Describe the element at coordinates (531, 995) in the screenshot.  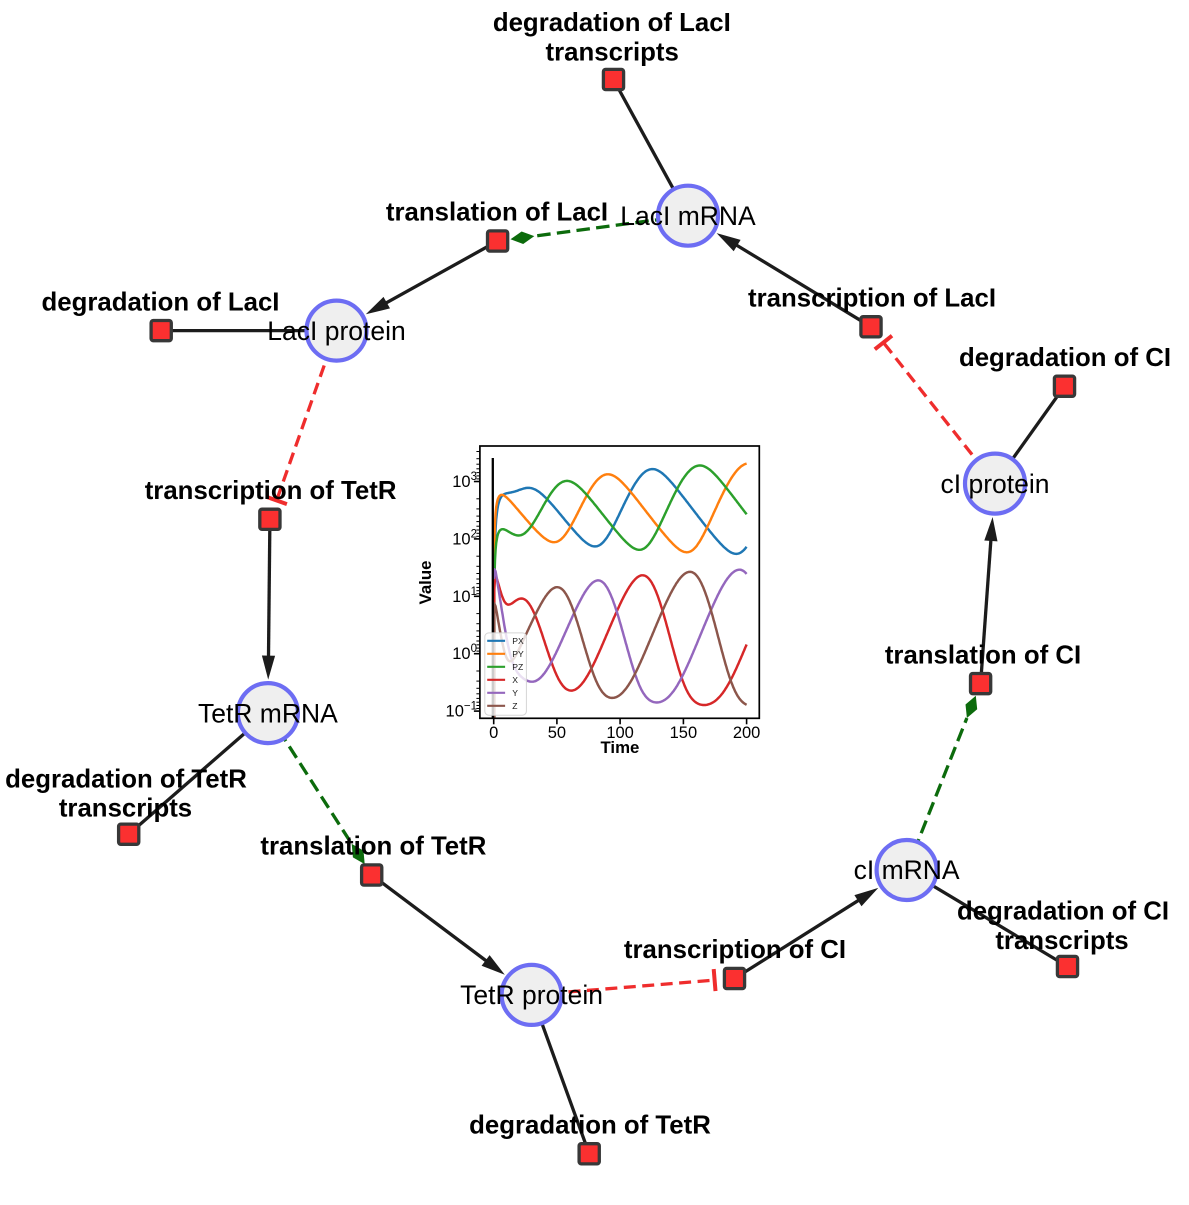
I see `svg-text: TetR protein` at that location.